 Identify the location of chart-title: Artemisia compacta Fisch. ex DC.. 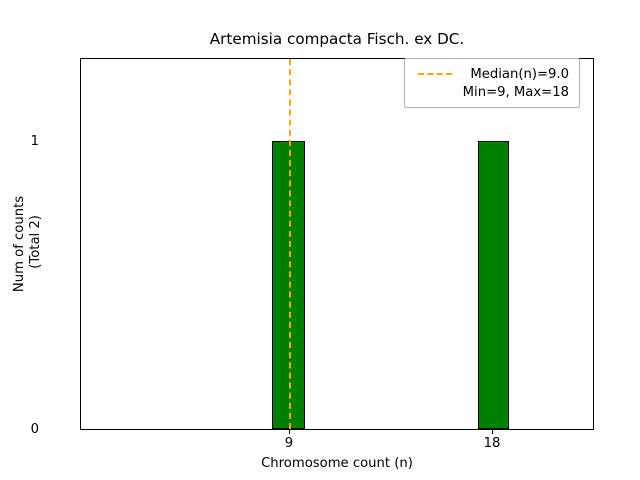
(337, 39).